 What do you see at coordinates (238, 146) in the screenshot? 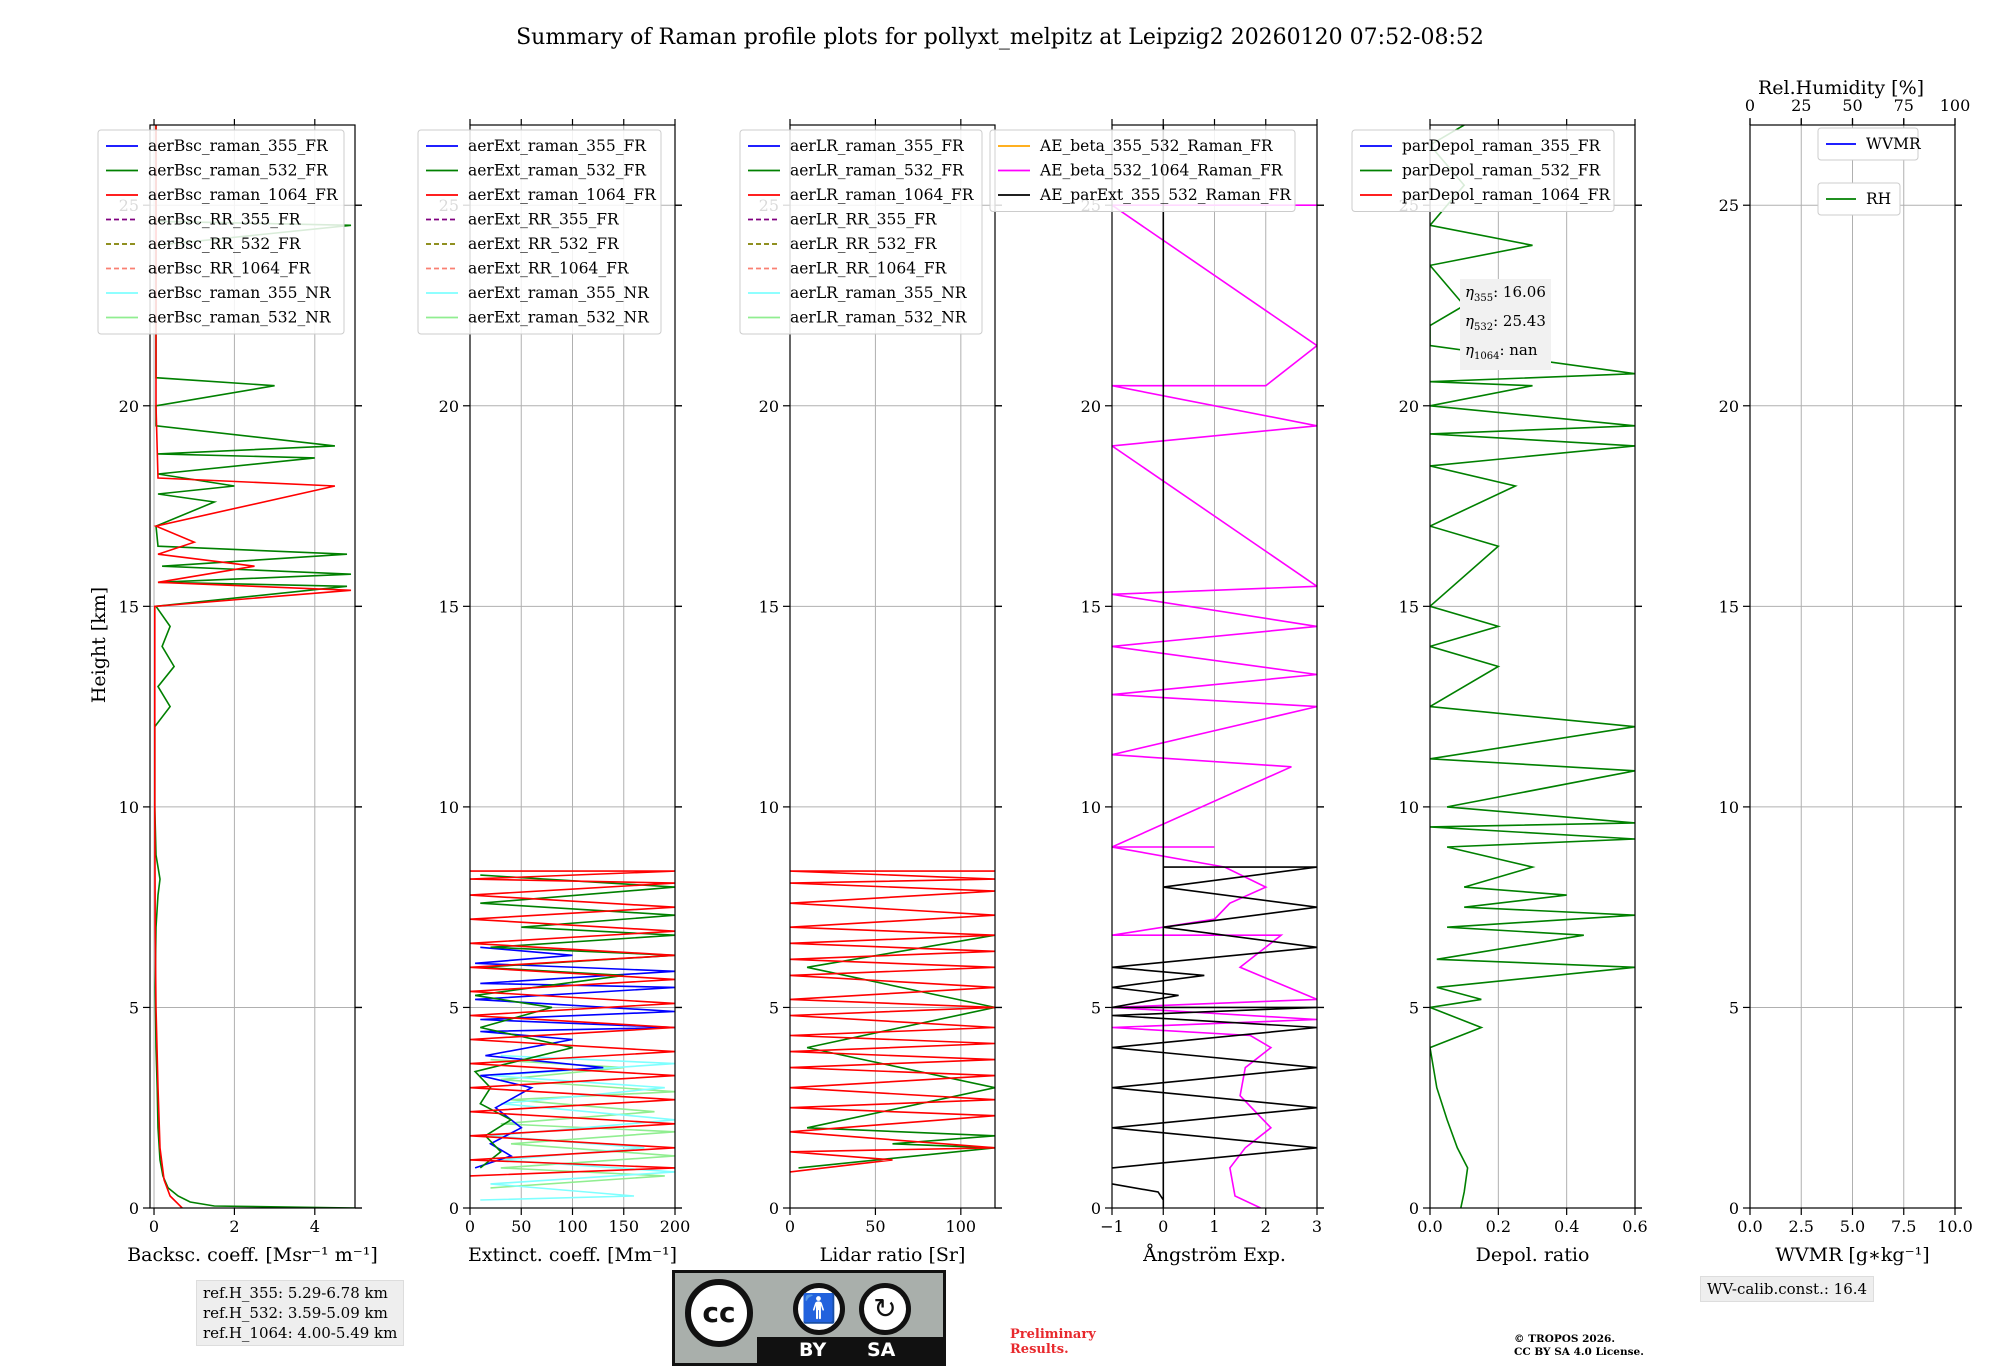
I see `legend-label: aerBsc_raman_355_FR` at bounding box center [238, 146].